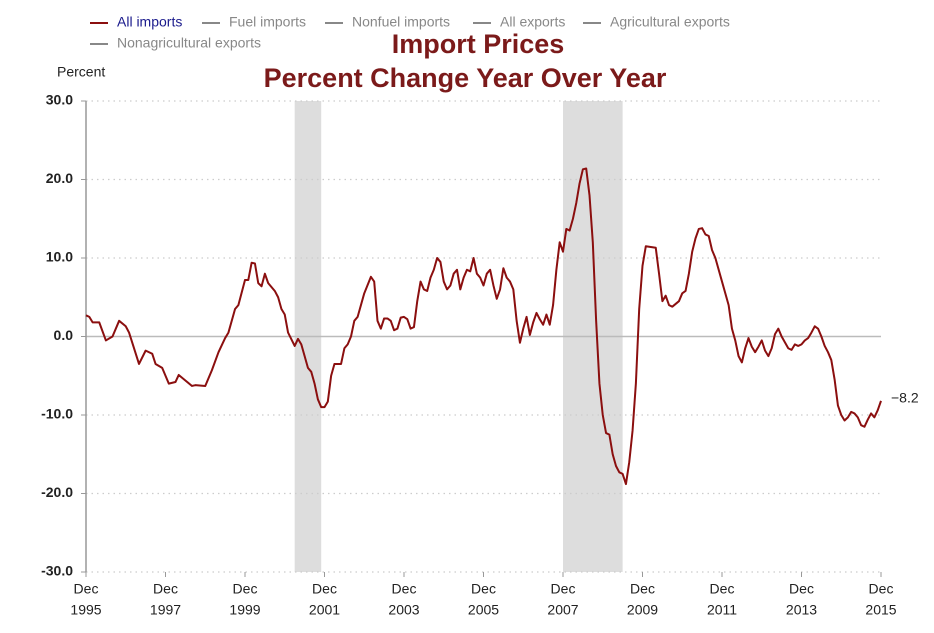 The height and width of the screenshot is (633, 934). What do you see at coordinates (149, 22) in the screenshot?
I see `legend-label: All imports` at bounding box center [149, 22].